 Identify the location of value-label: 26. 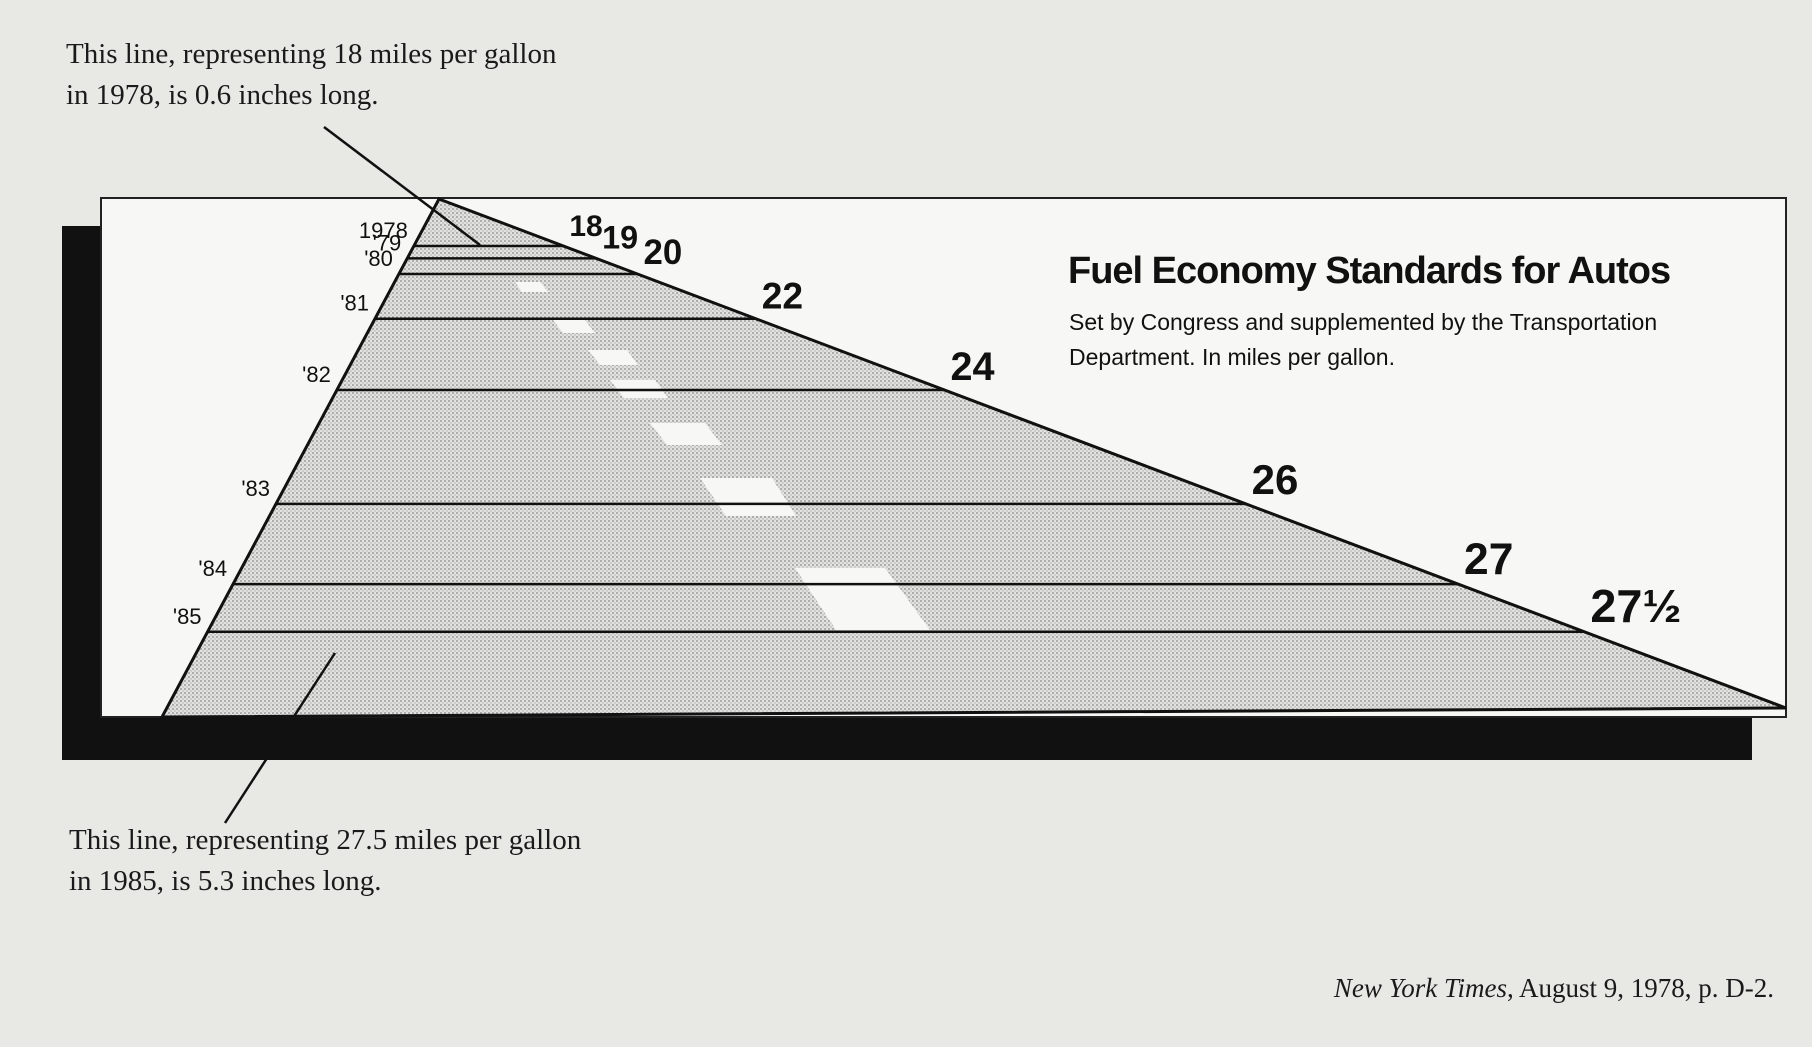
(1275, 479).